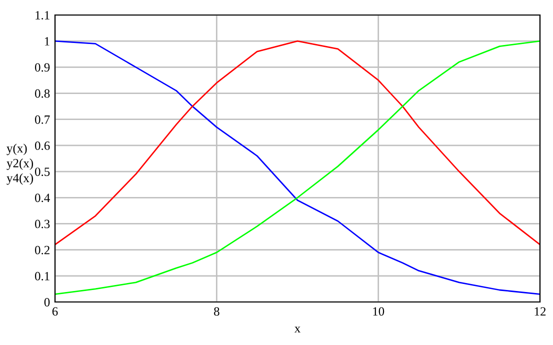  Describe the element at coordinates (47, 302) in the screenshot. I see `y-tick-label: 0` at that location.